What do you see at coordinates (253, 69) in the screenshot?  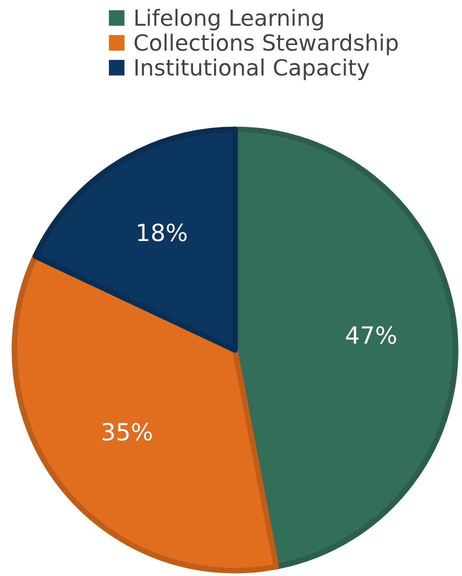 I see `legend-label: Institutional Capacity` at bounding box center [253, 69].